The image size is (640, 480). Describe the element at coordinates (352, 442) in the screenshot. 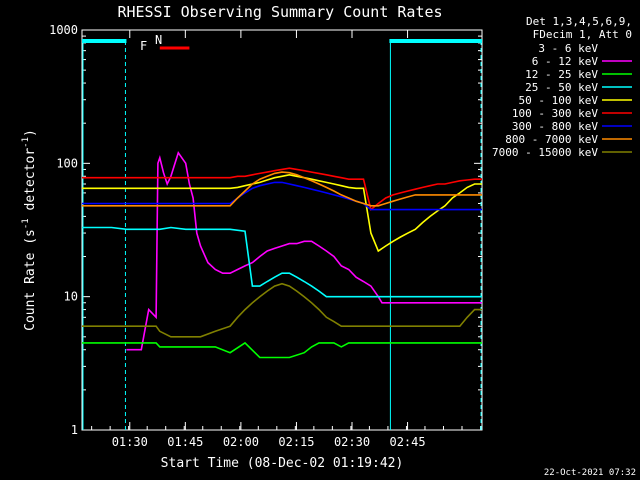

I see `x-tick-label: 02:30` at that location.